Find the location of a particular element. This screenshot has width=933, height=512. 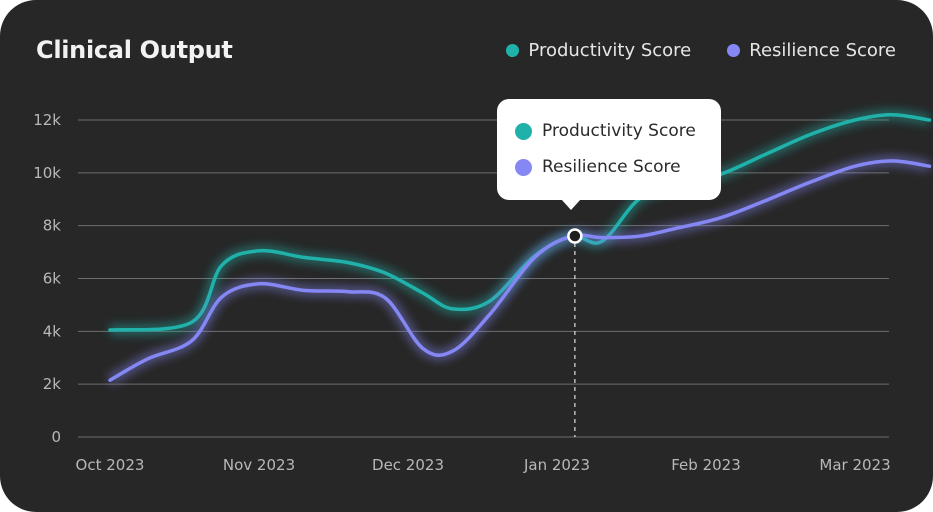

tooltip-label-productivity: Productivity Score is located at coordinates (619, 131).